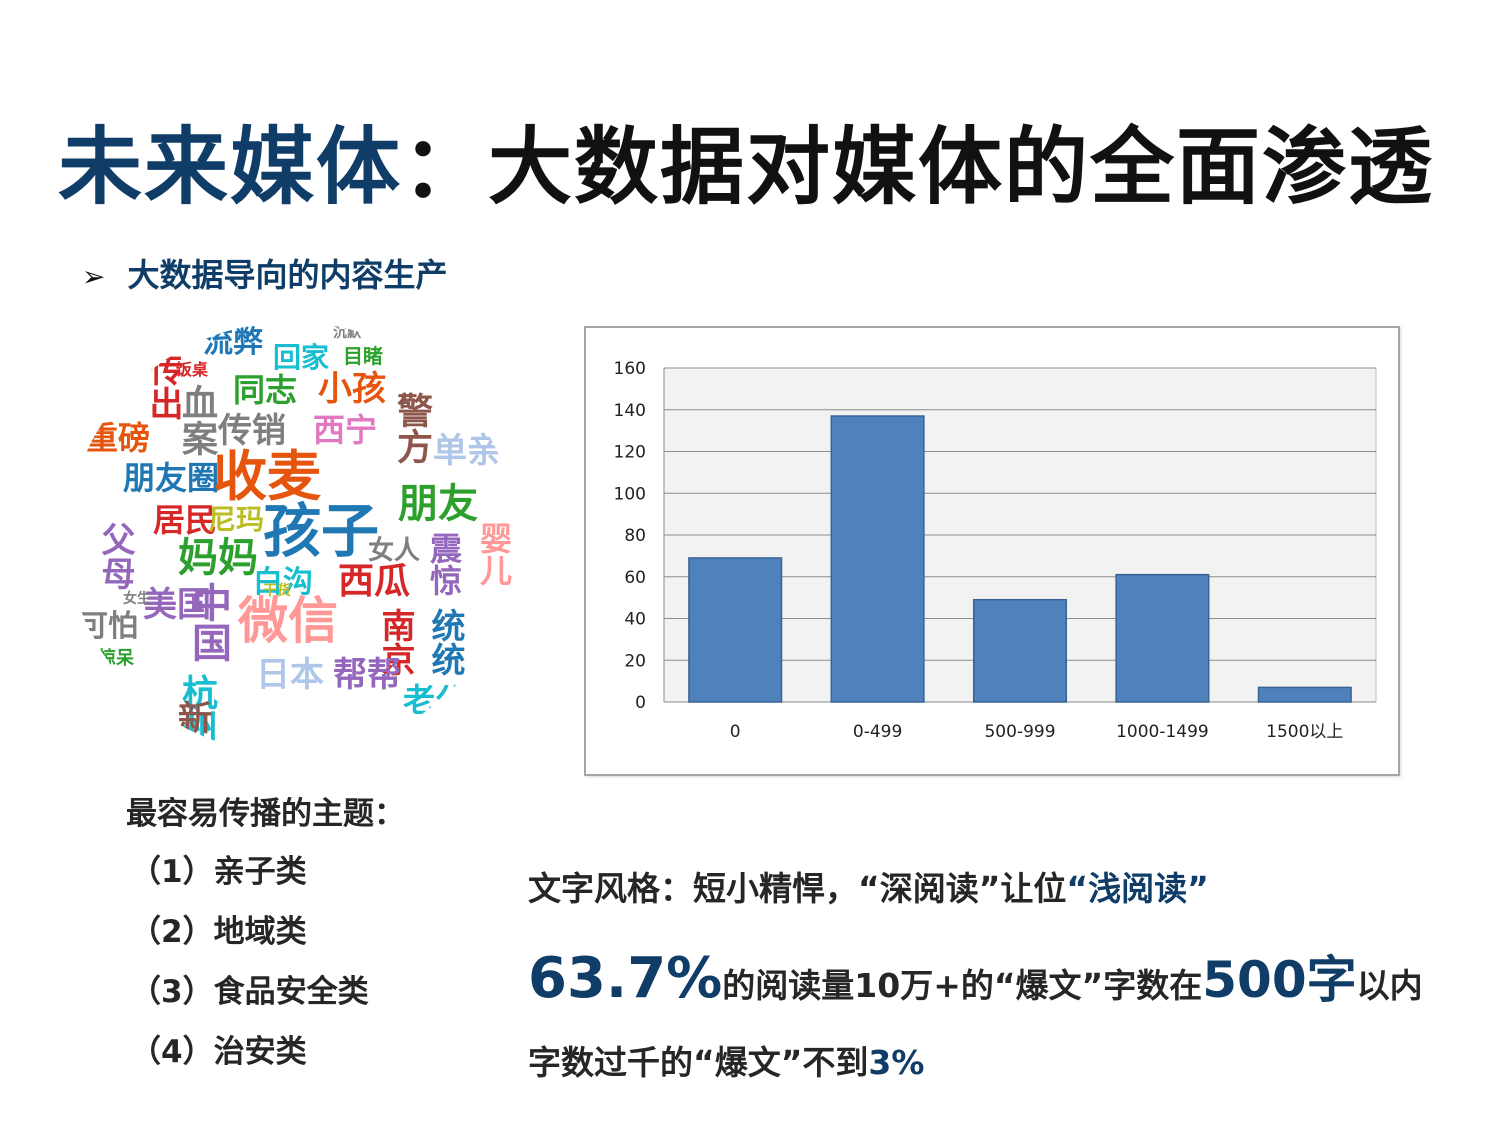 The width and height of the screenshot is (1500, 1125). Describe the element at coordinates (630, 453) in the screenshot. I see `y-tick-label: 120` at that location.